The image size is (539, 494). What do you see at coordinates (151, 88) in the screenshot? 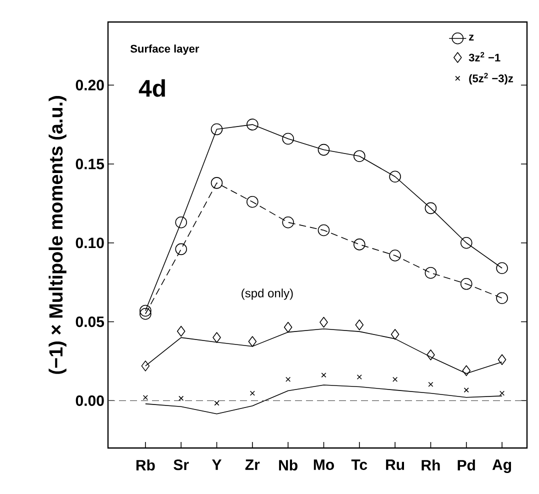
I see `annotation: 4d` at bounding box center [151, 88].